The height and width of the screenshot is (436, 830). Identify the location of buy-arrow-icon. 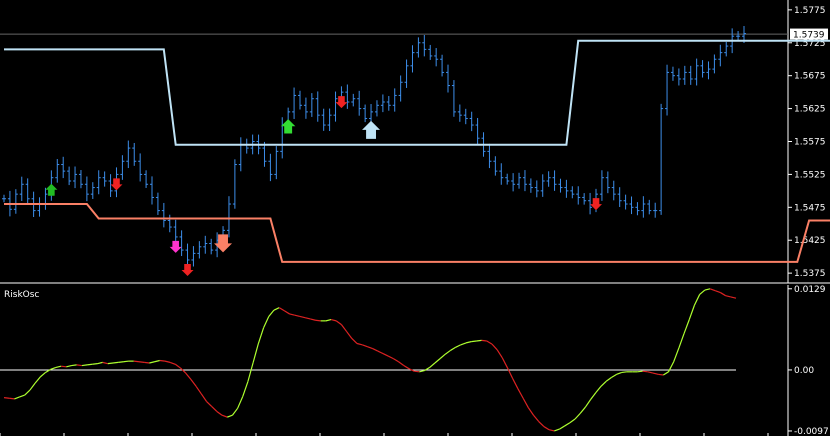
(51, 189).